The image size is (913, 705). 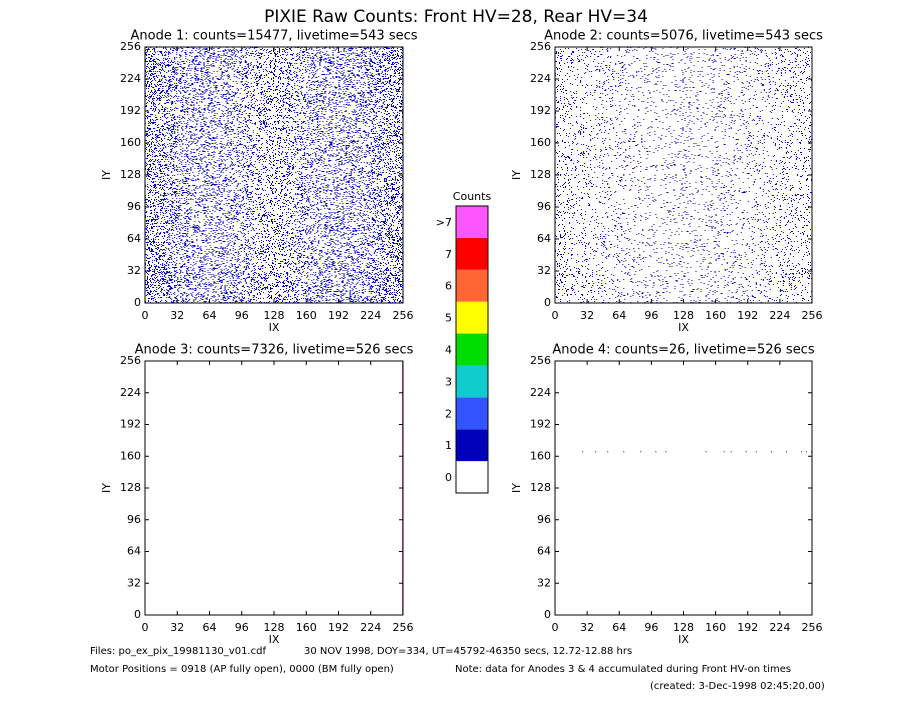 What do you see at coordinates (448, 350) in the screenshot?
I see `colorbar-label: 4` at bounding box center [448, 350].